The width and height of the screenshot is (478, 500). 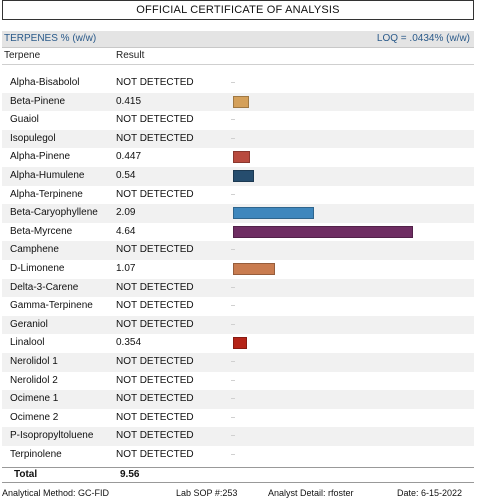 I want to click on table-row: Beta-Caryophyllene 2.09, so click(x=238, y=213).